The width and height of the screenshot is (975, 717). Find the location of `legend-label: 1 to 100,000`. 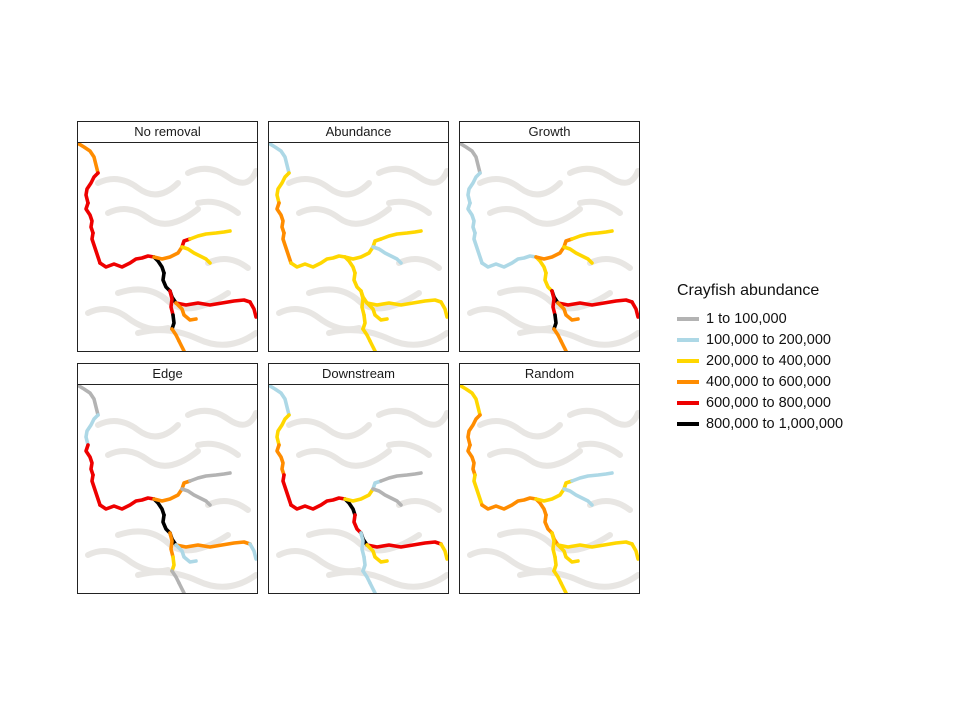

legend-label: 1 to 100,000 is located at coordinates (746, 318).